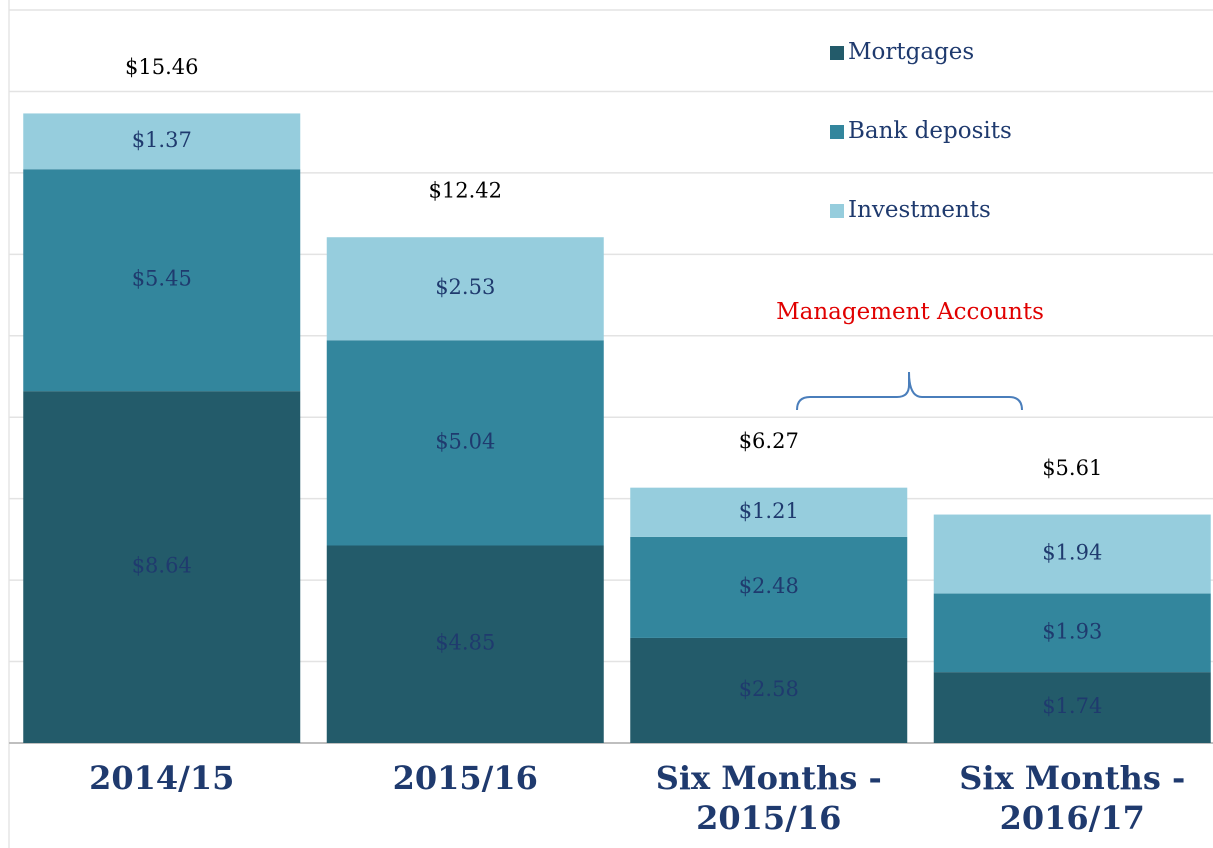 The height and width of the screenshot is (848, 1213). I want to click on x-tick-label: 2015/16, so click(465, 778).